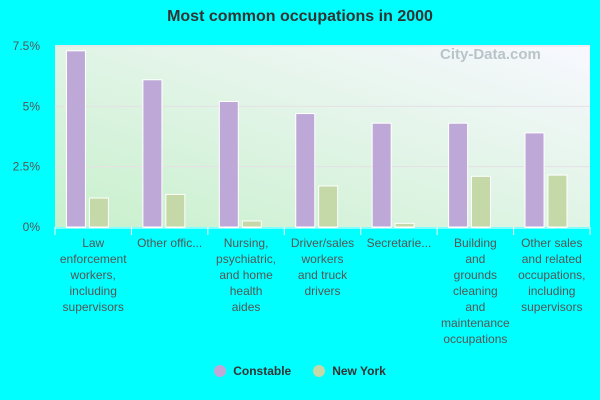 The width and height of the screenshot is (600, 400). Describe the element at coordinates (300, 371) in the screenshot. I see `legend: Constable New York` at that location.